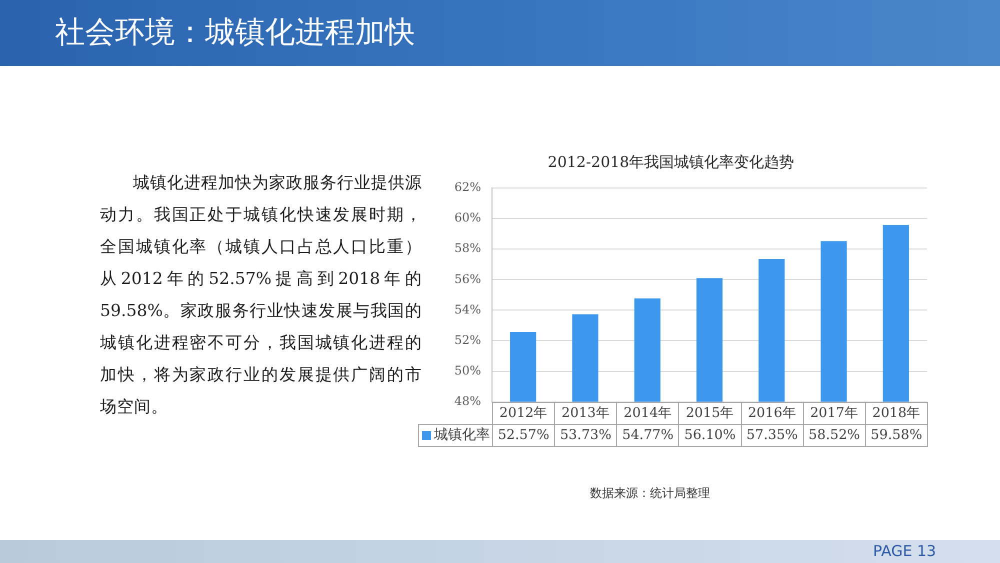 This screenshot has width=1000, height=563. Describe the element at coordinates (772, 413) in the screenshot. I see `x-tick-label: 2016年` at that location.